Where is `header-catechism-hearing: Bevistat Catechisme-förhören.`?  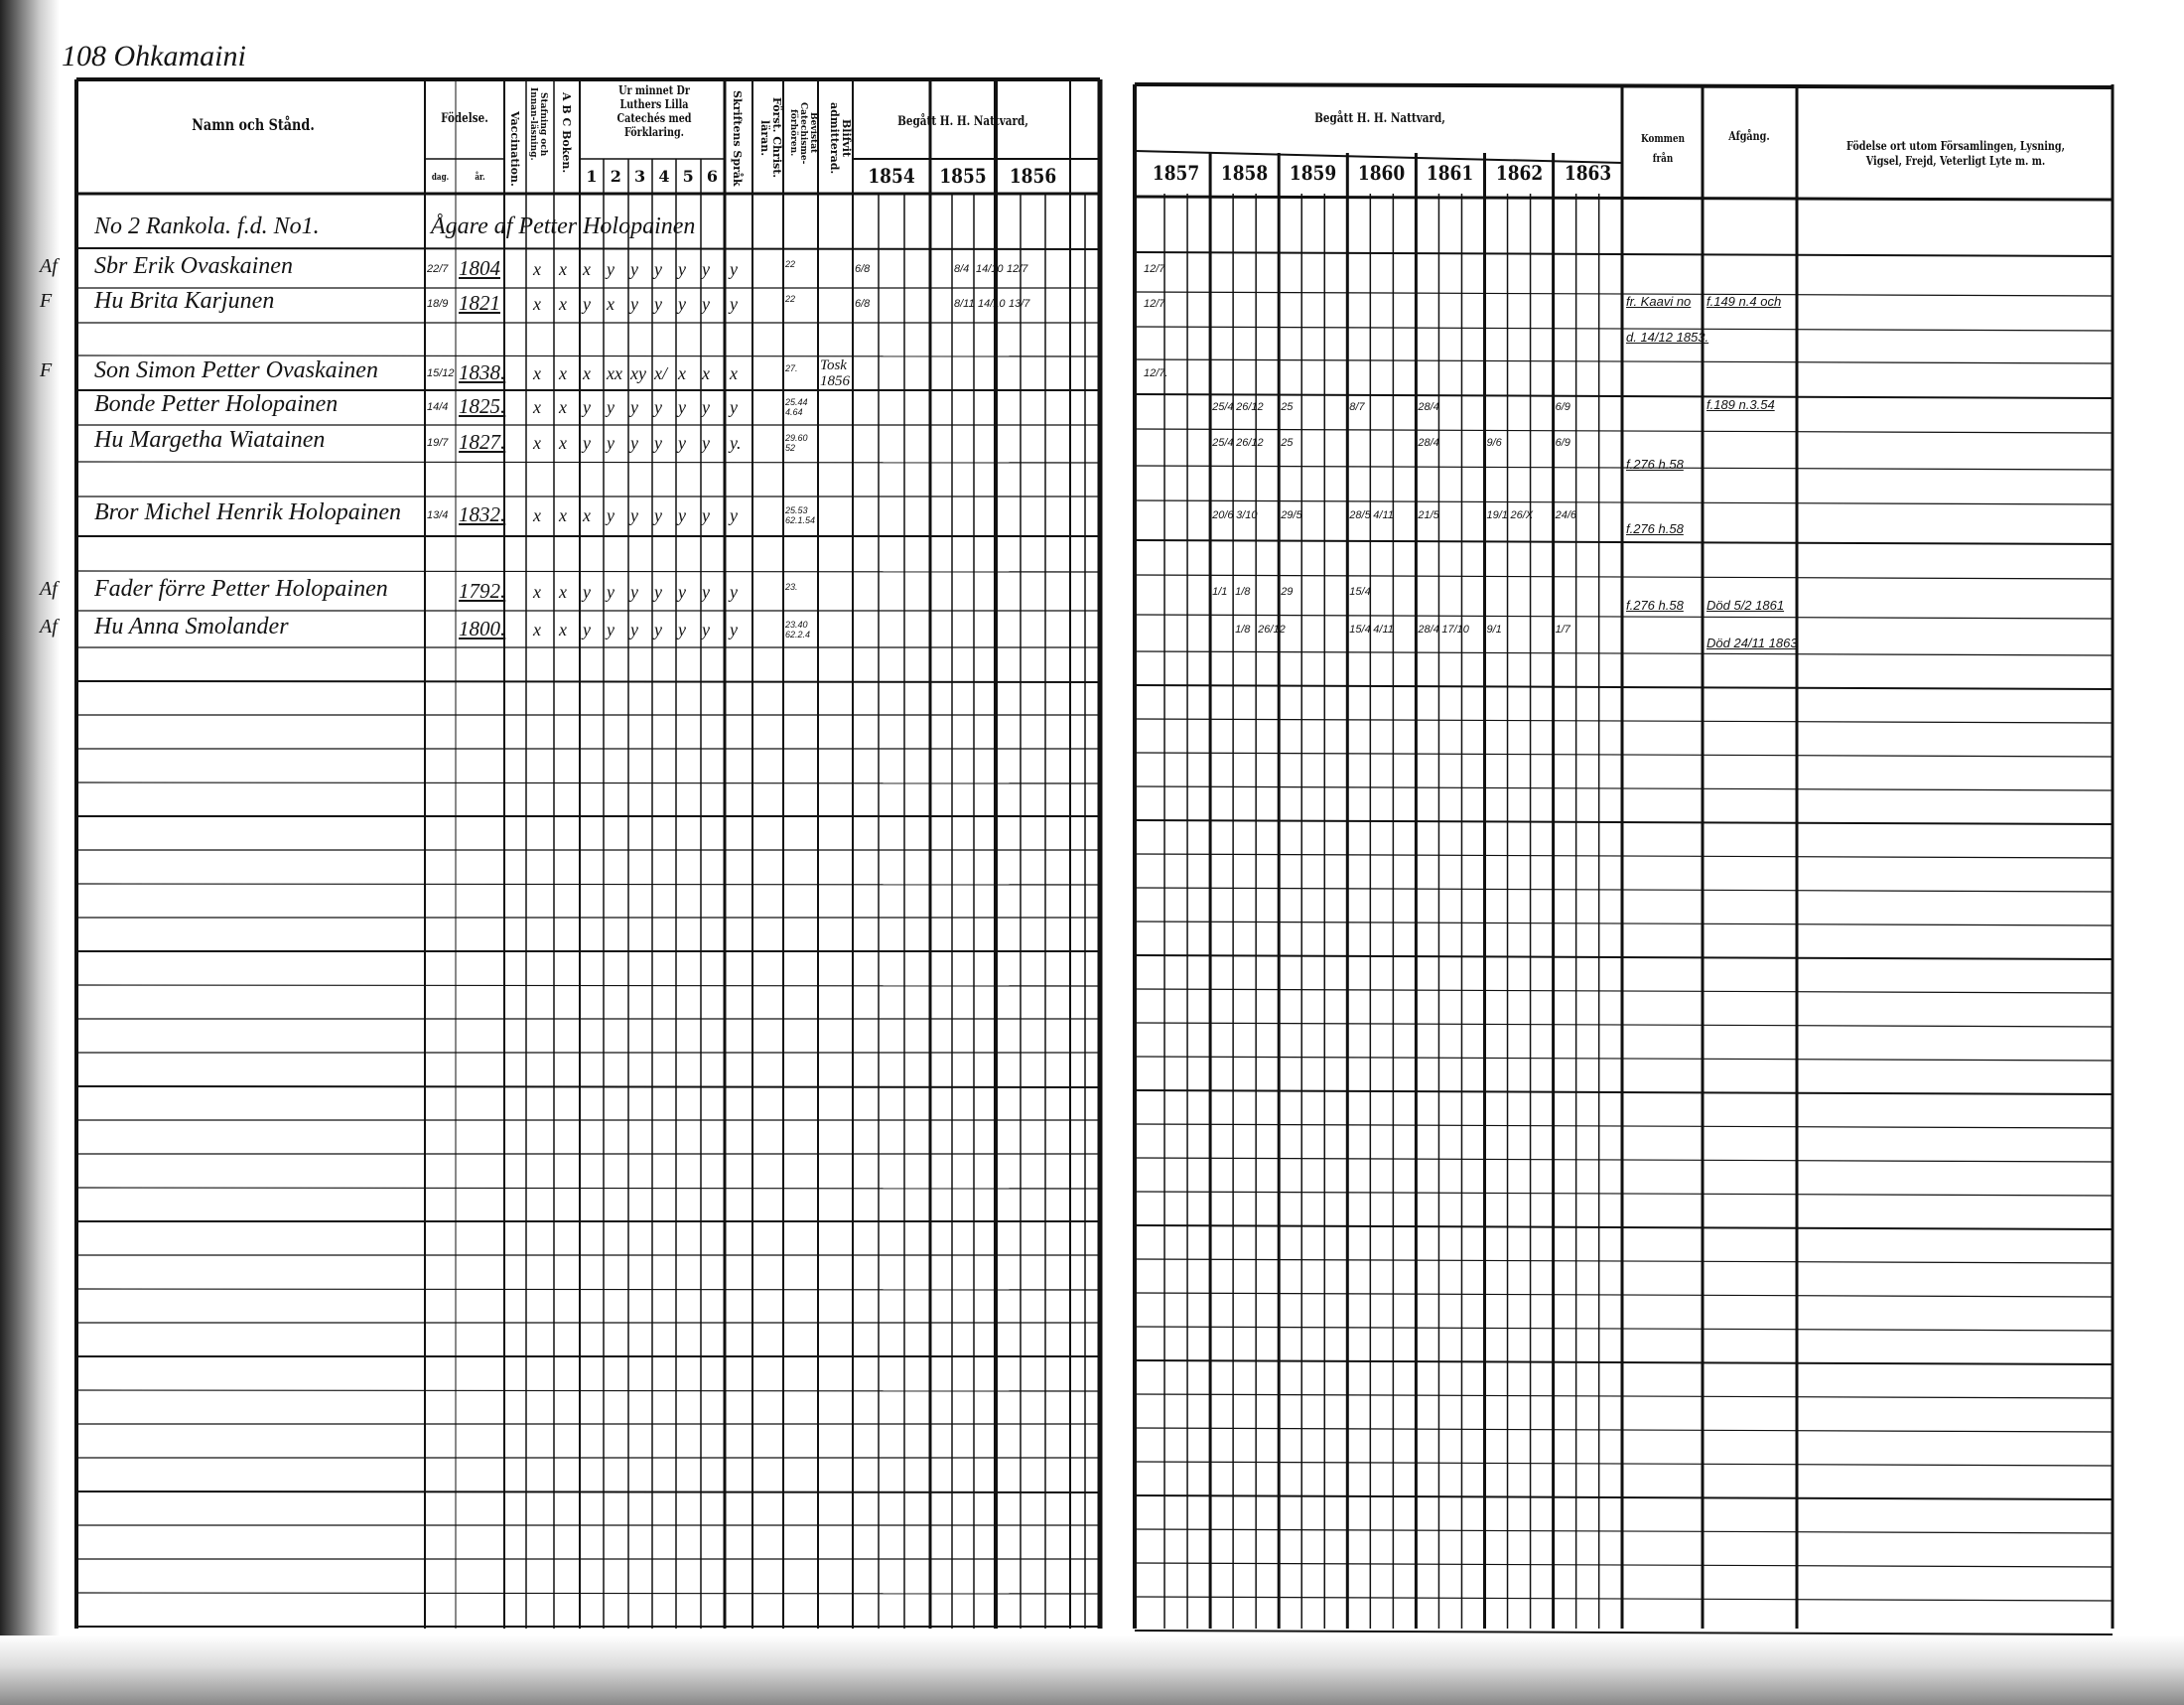
header-catechism-hearing: Bevistat Catechisme-förhören. is located at coordinates (803, 133).